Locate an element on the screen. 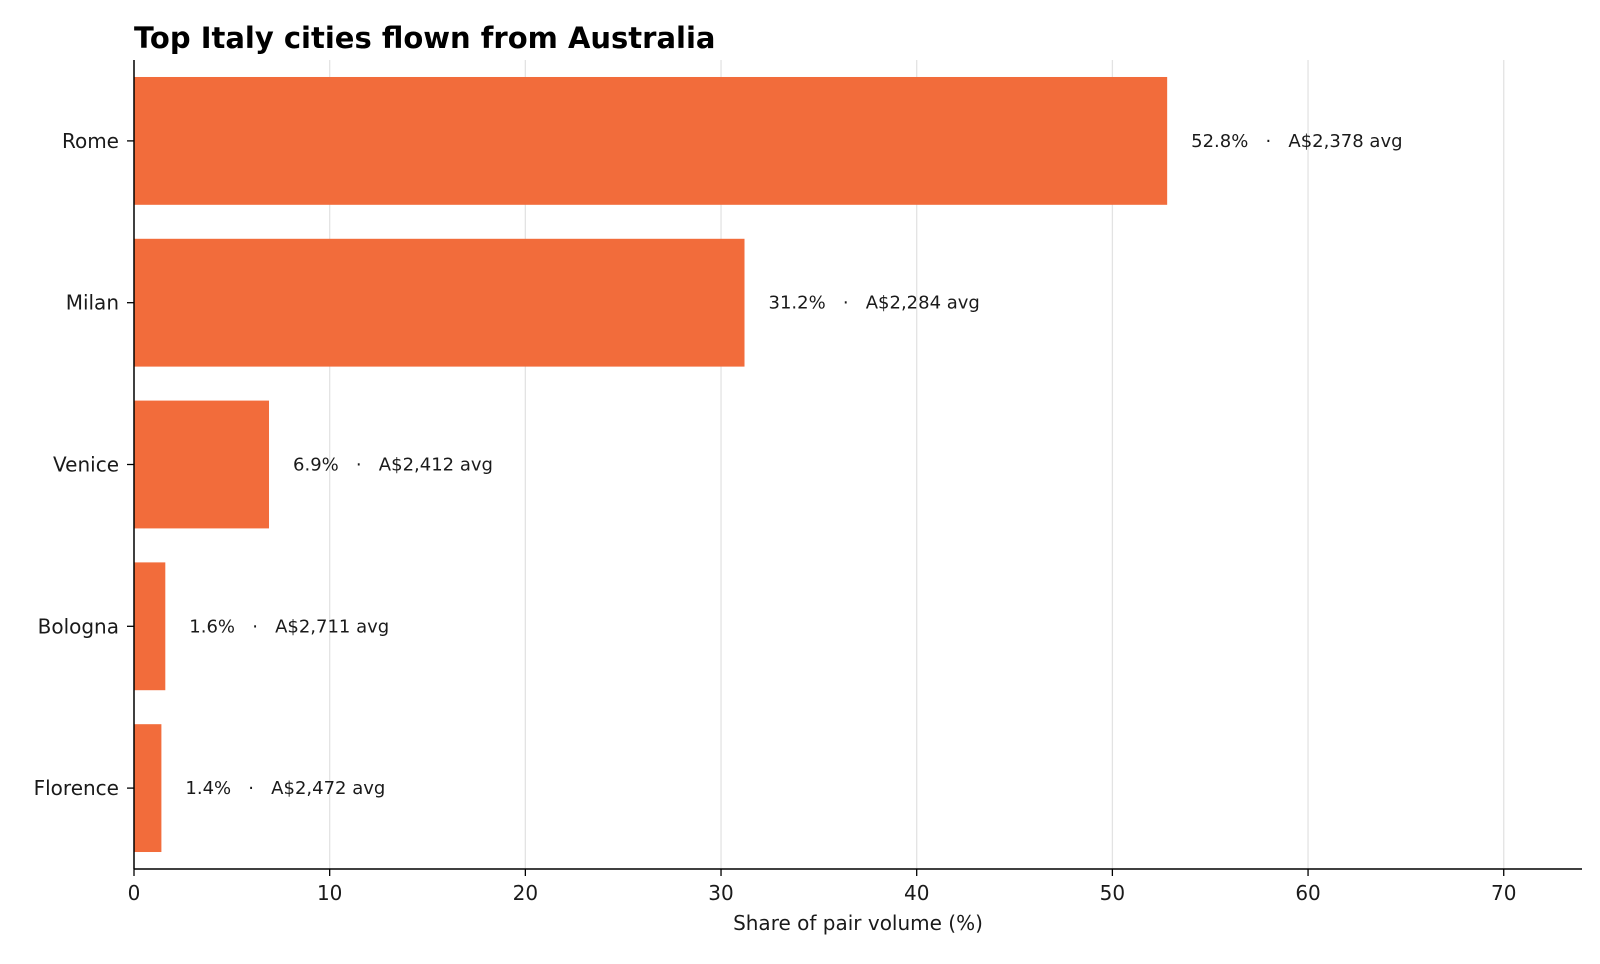 This screenshot has width=1600, height=964. data-label: 1.6% · A$2,711 avg is located at coordinates (289, 626).